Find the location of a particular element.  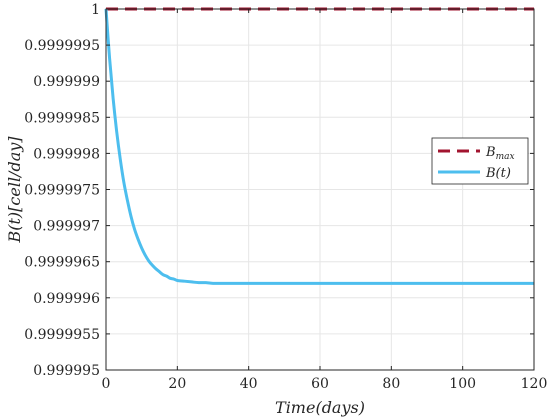

x-tick-label: 0 is located at coordinates (106, 384).